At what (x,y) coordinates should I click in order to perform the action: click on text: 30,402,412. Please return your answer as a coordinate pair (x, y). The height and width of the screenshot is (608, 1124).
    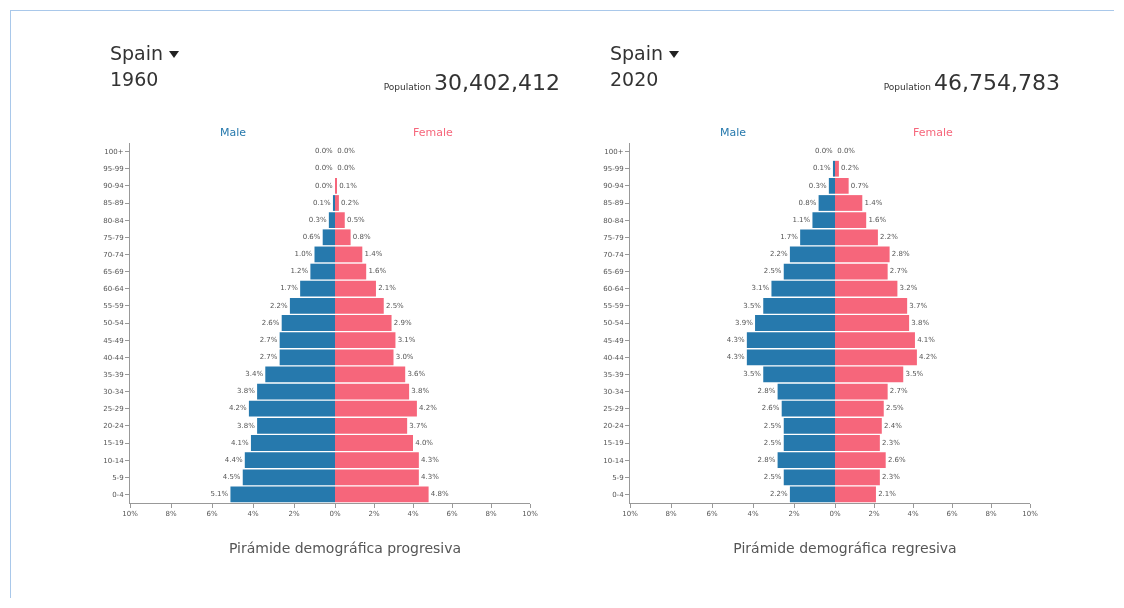
    Looking at the image, I should click on (497, 82).